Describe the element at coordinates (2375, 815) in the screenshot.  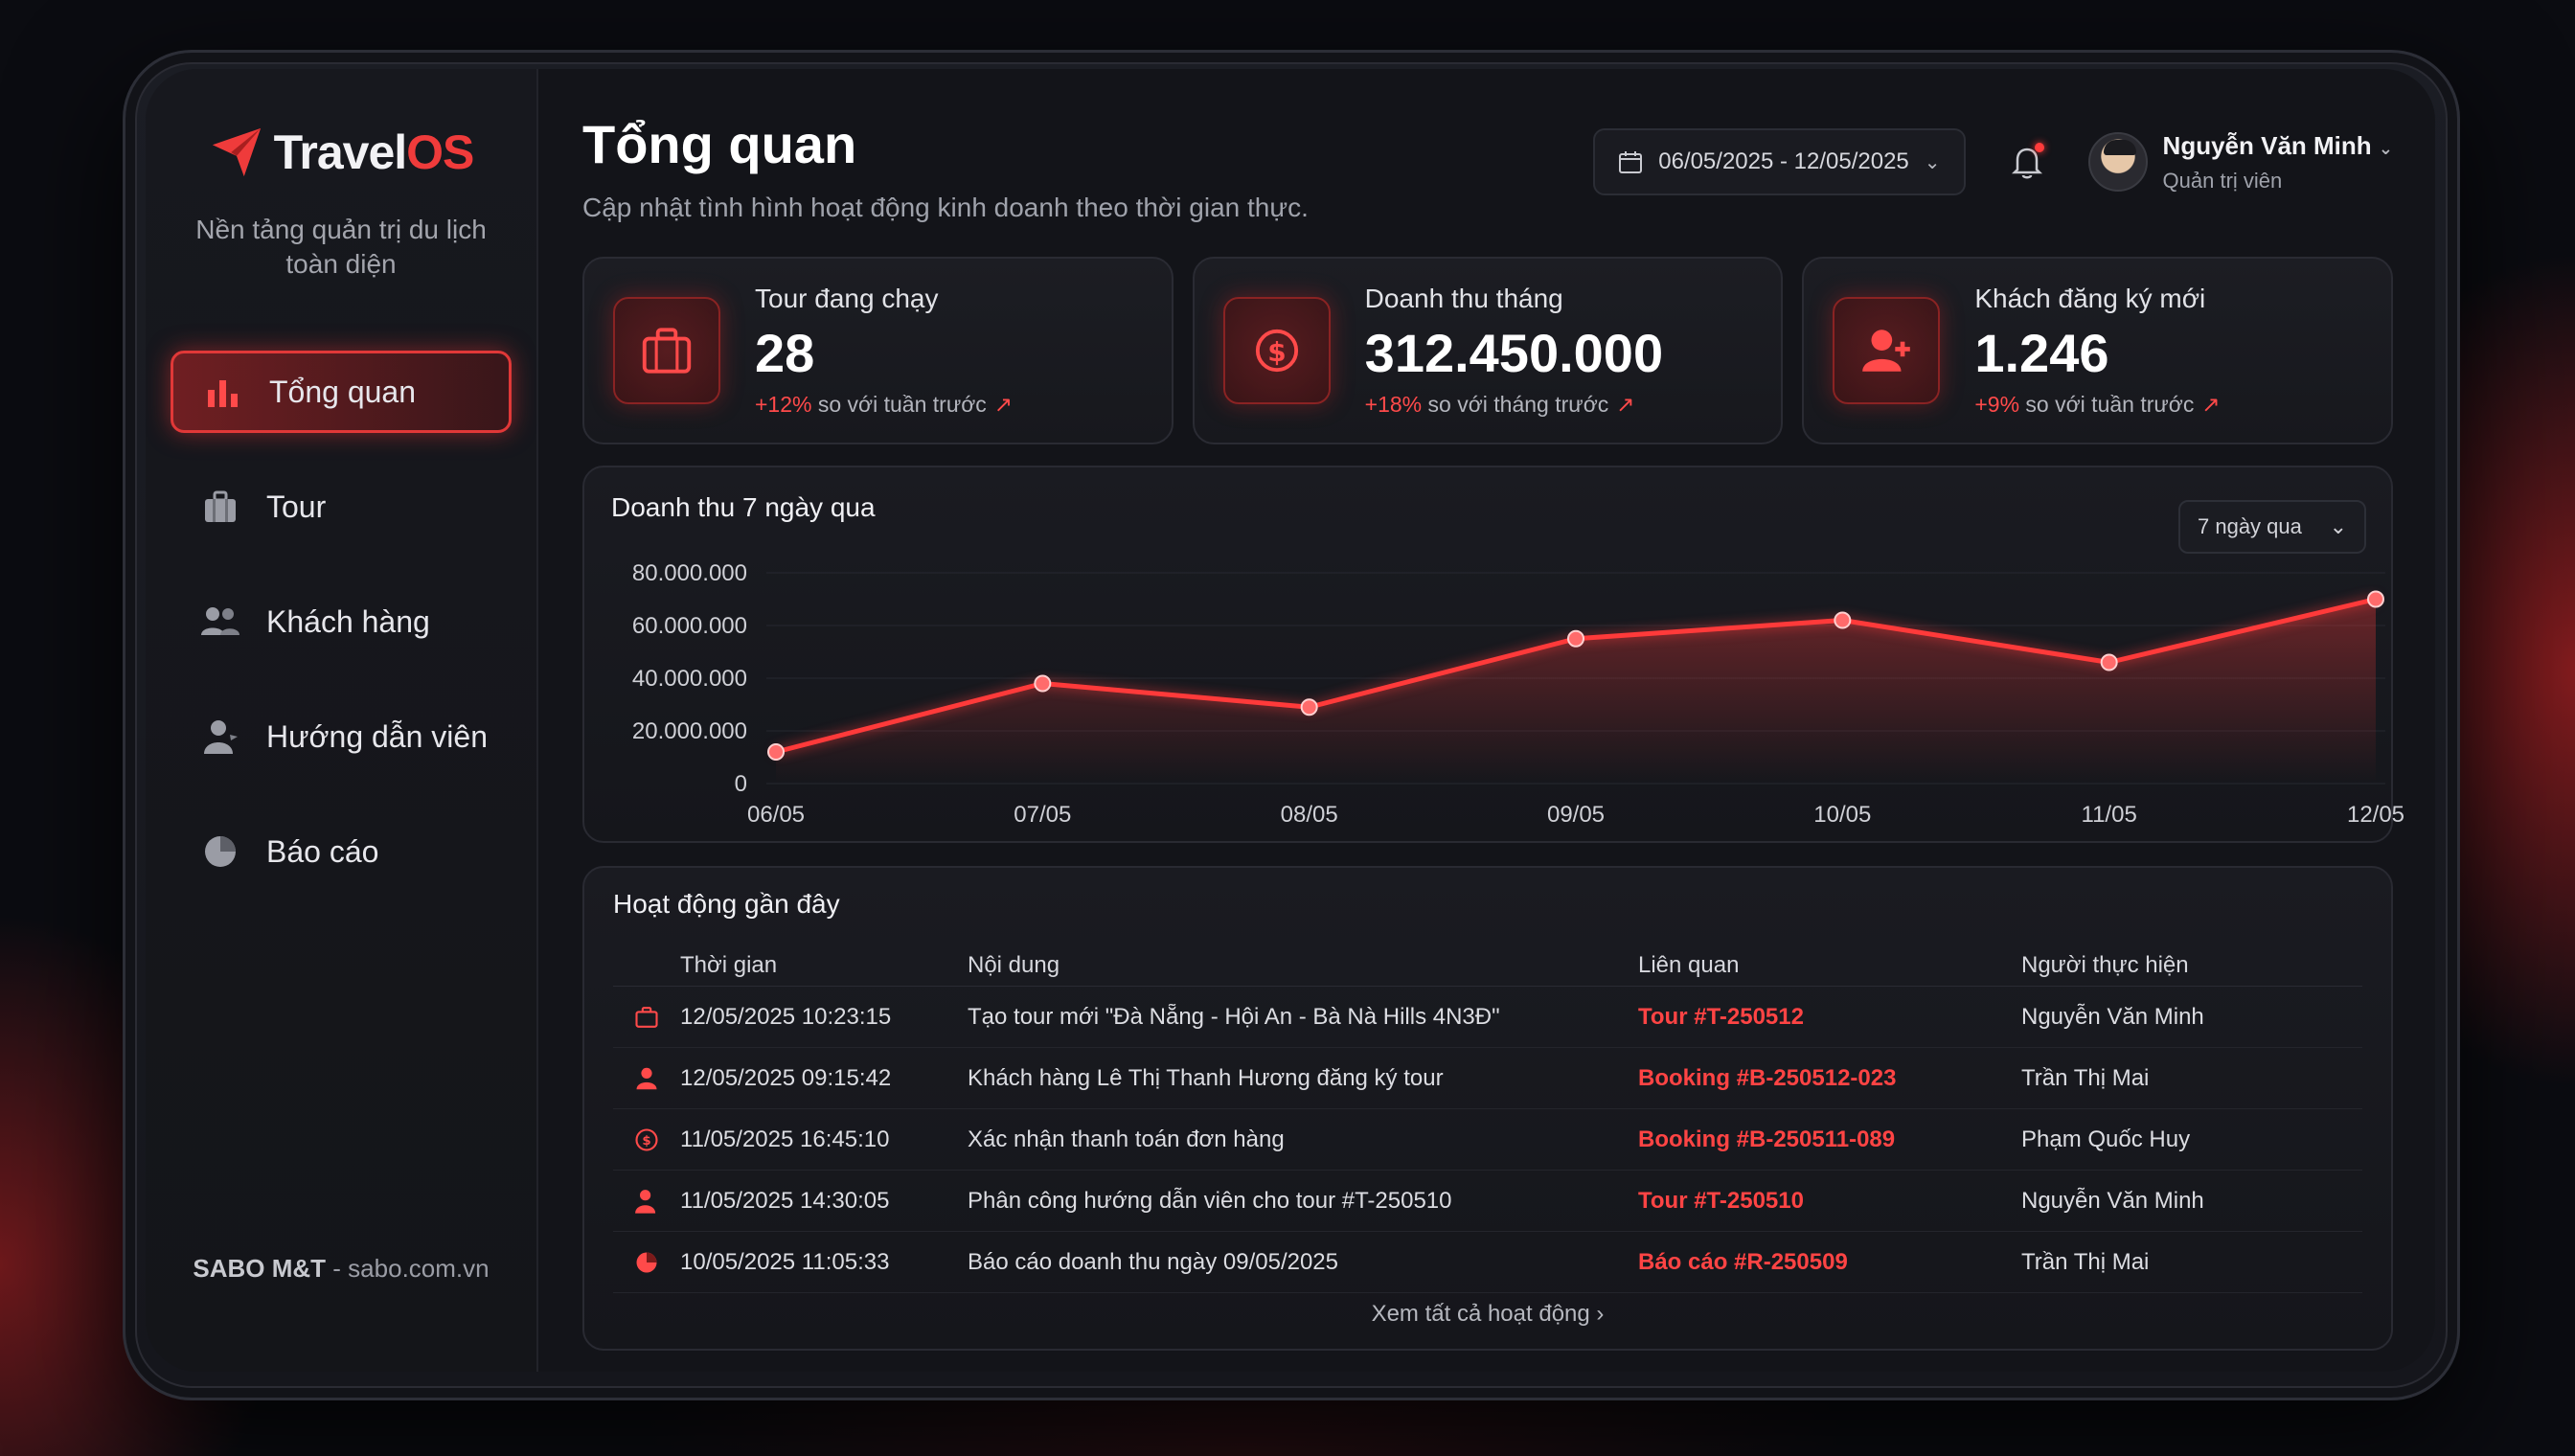
I see `x-tick-label: 12/05` at that location.